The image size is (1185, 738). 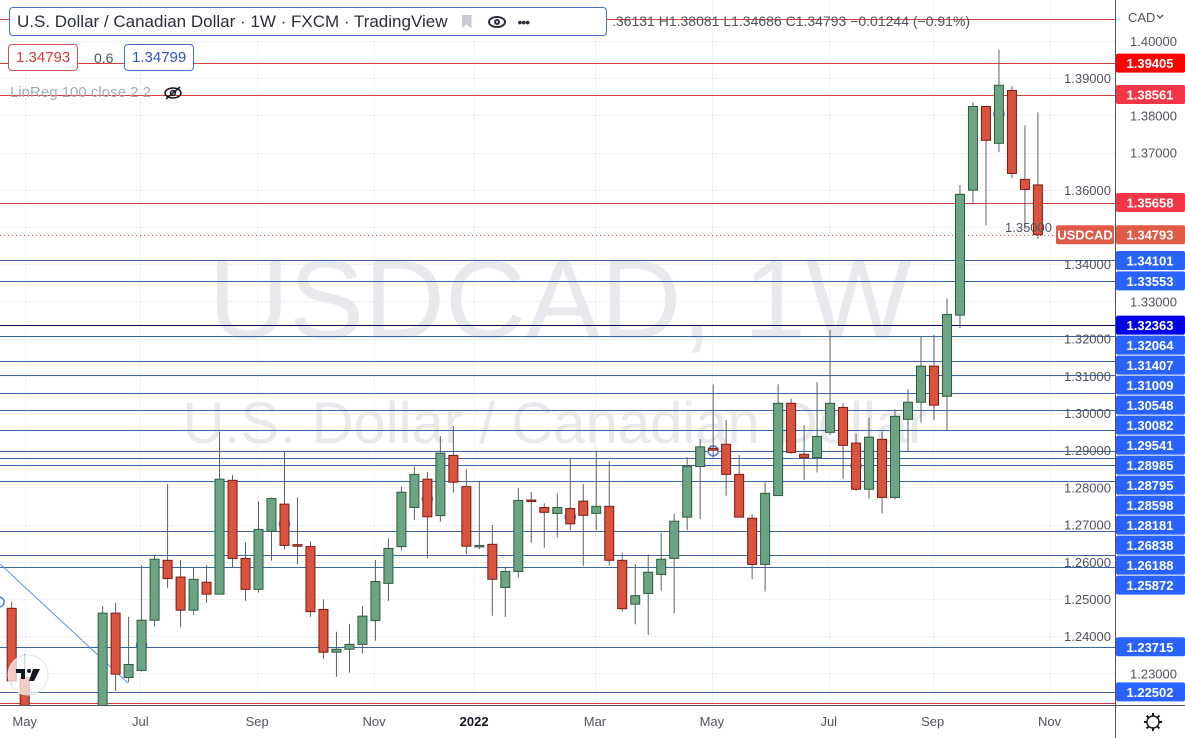 I want to click on price-tick-label: 1.28000, so click(x=1087, y=487).